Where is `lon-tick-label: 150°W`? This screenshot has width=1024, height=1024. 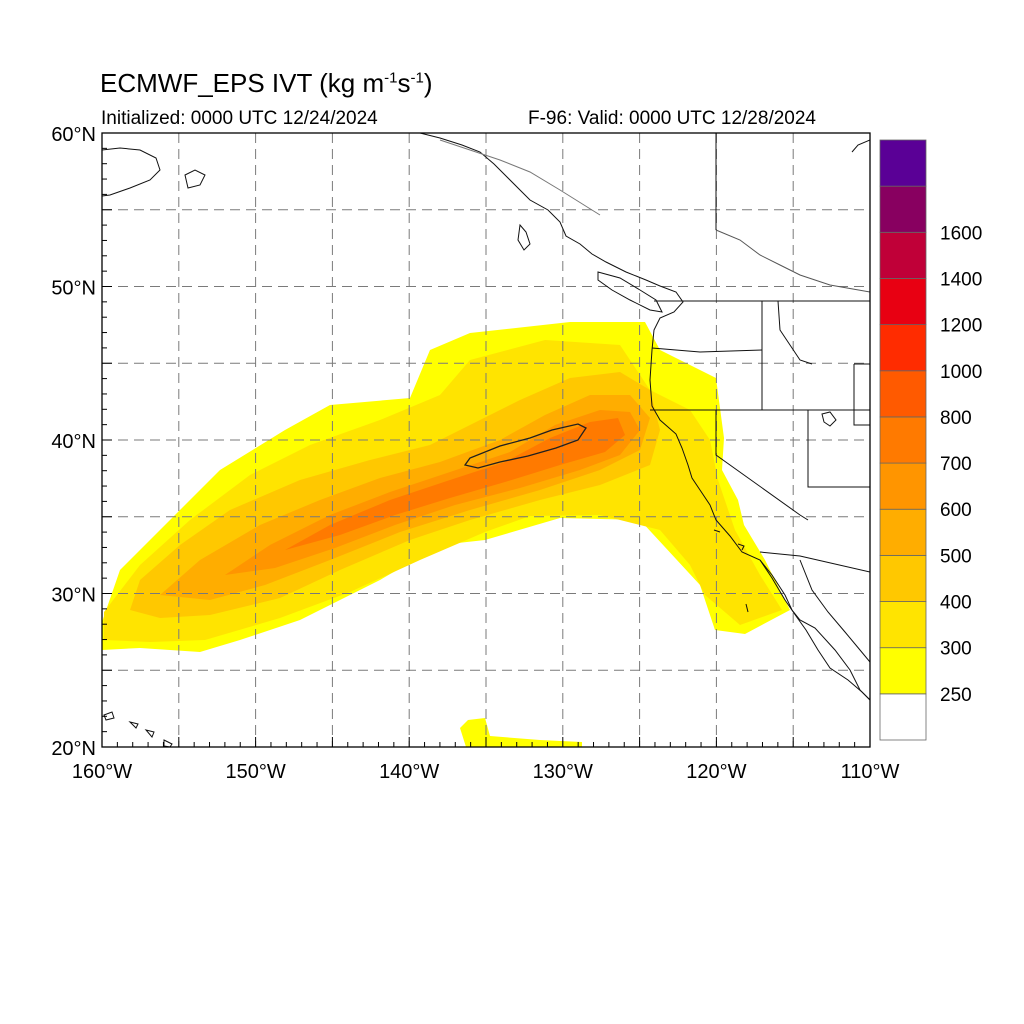
lon-tick-label: 150°W is located at coordinates (255, 772).